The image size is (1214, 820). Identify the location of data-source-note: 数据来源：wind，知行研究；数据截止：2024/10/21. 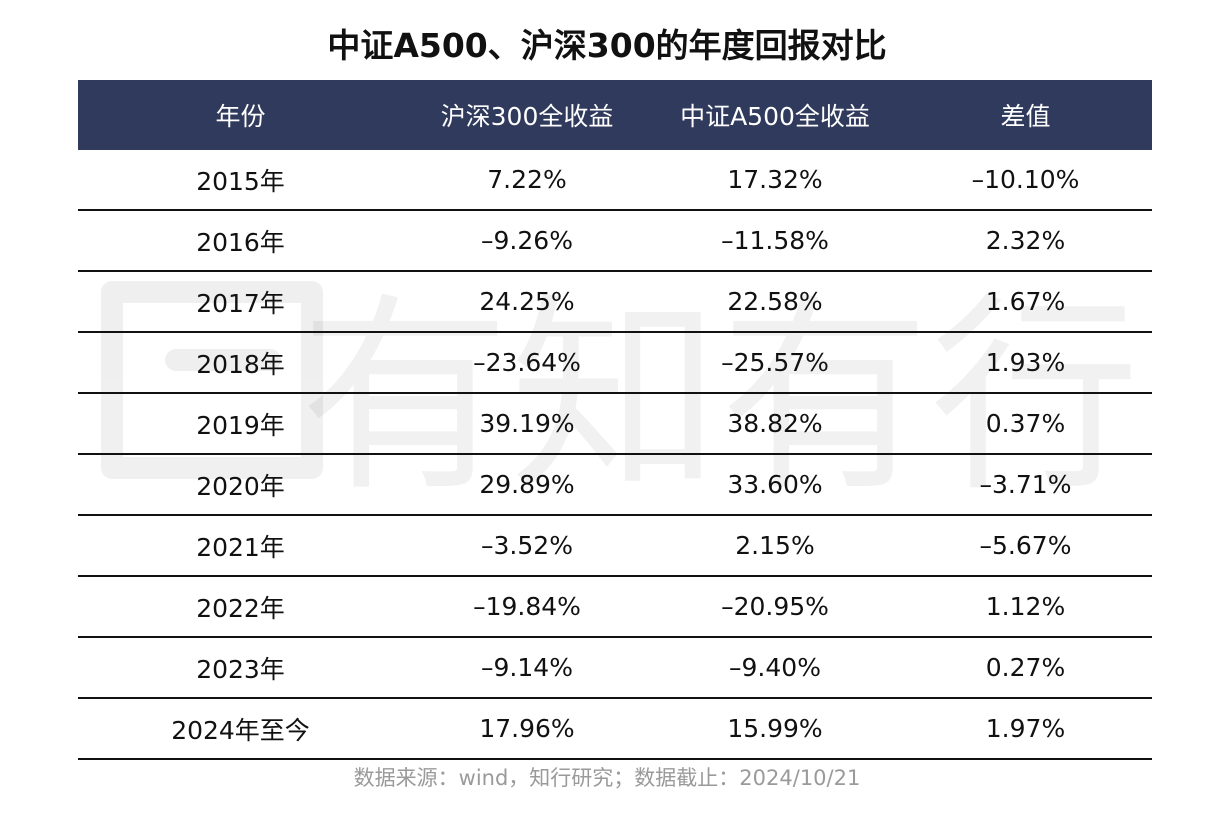
(607, 778).